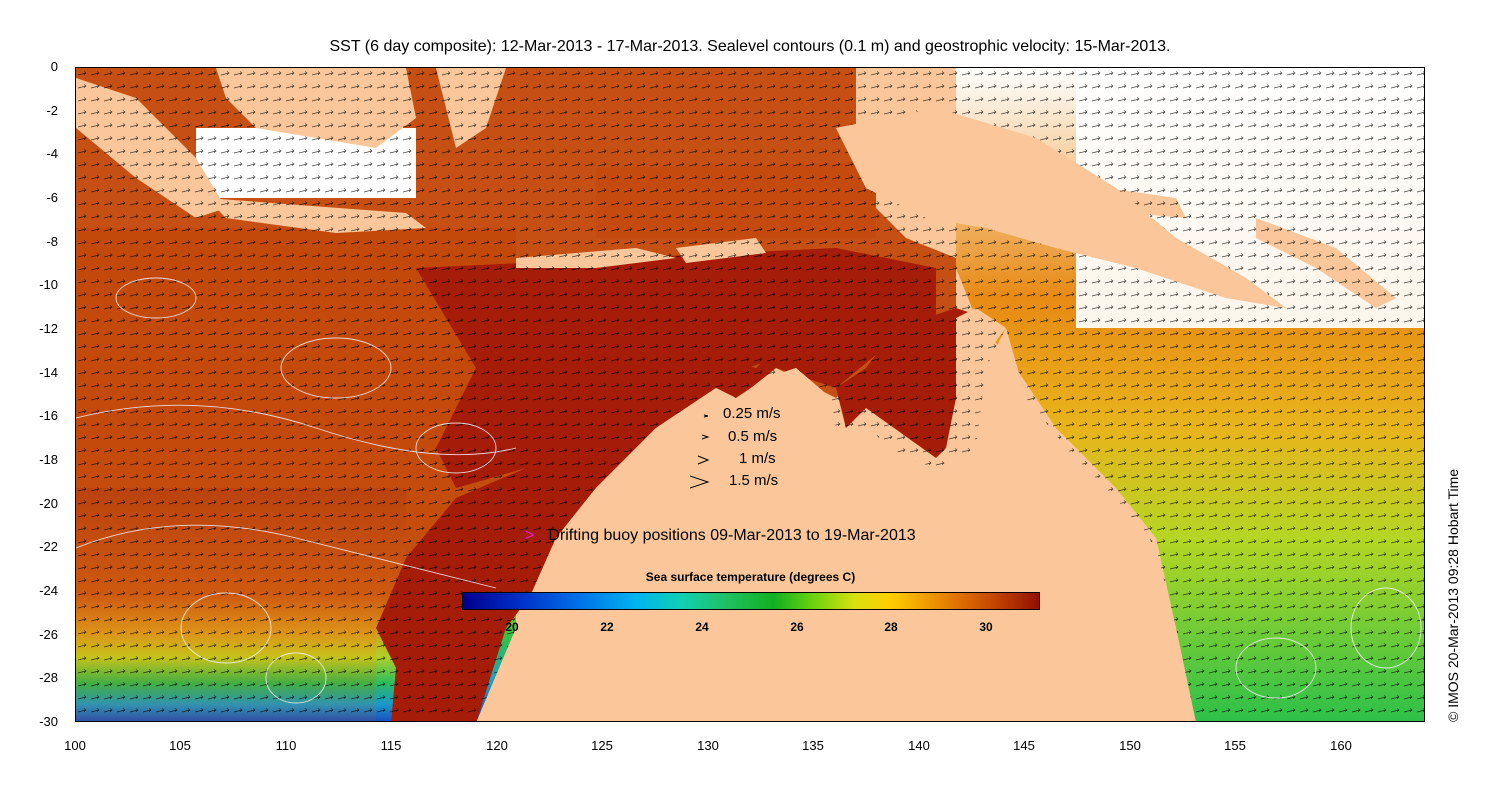 The width and height of the screenshot is (1500, 790). I want to click on y-tick-label: -4, so click(52, 153).